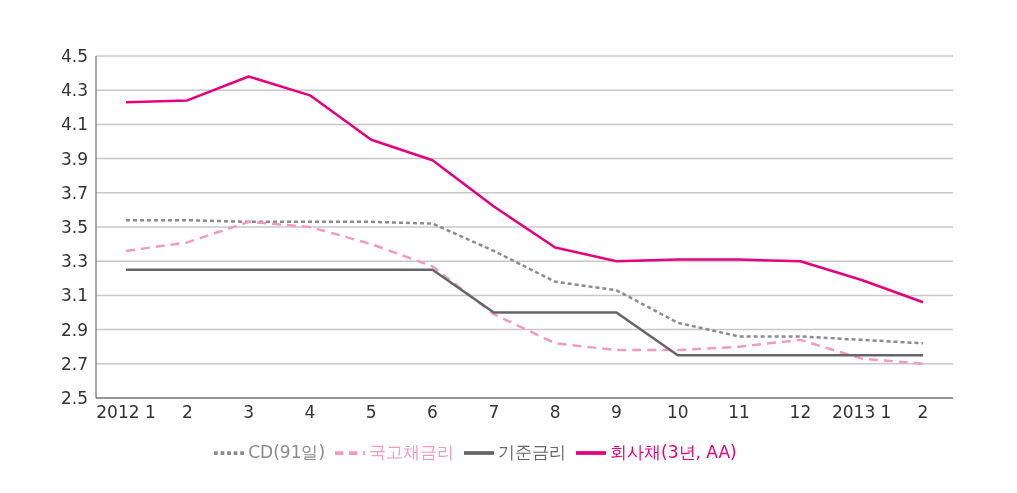  I want to click on x-tick-label: 2013 1, so click(861, 412).